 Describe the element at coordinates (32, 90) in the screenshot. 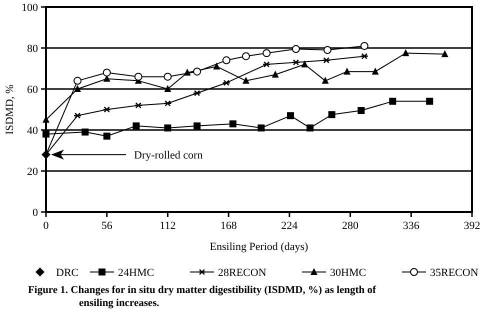

I see `y-tick-label: 60` at that location.